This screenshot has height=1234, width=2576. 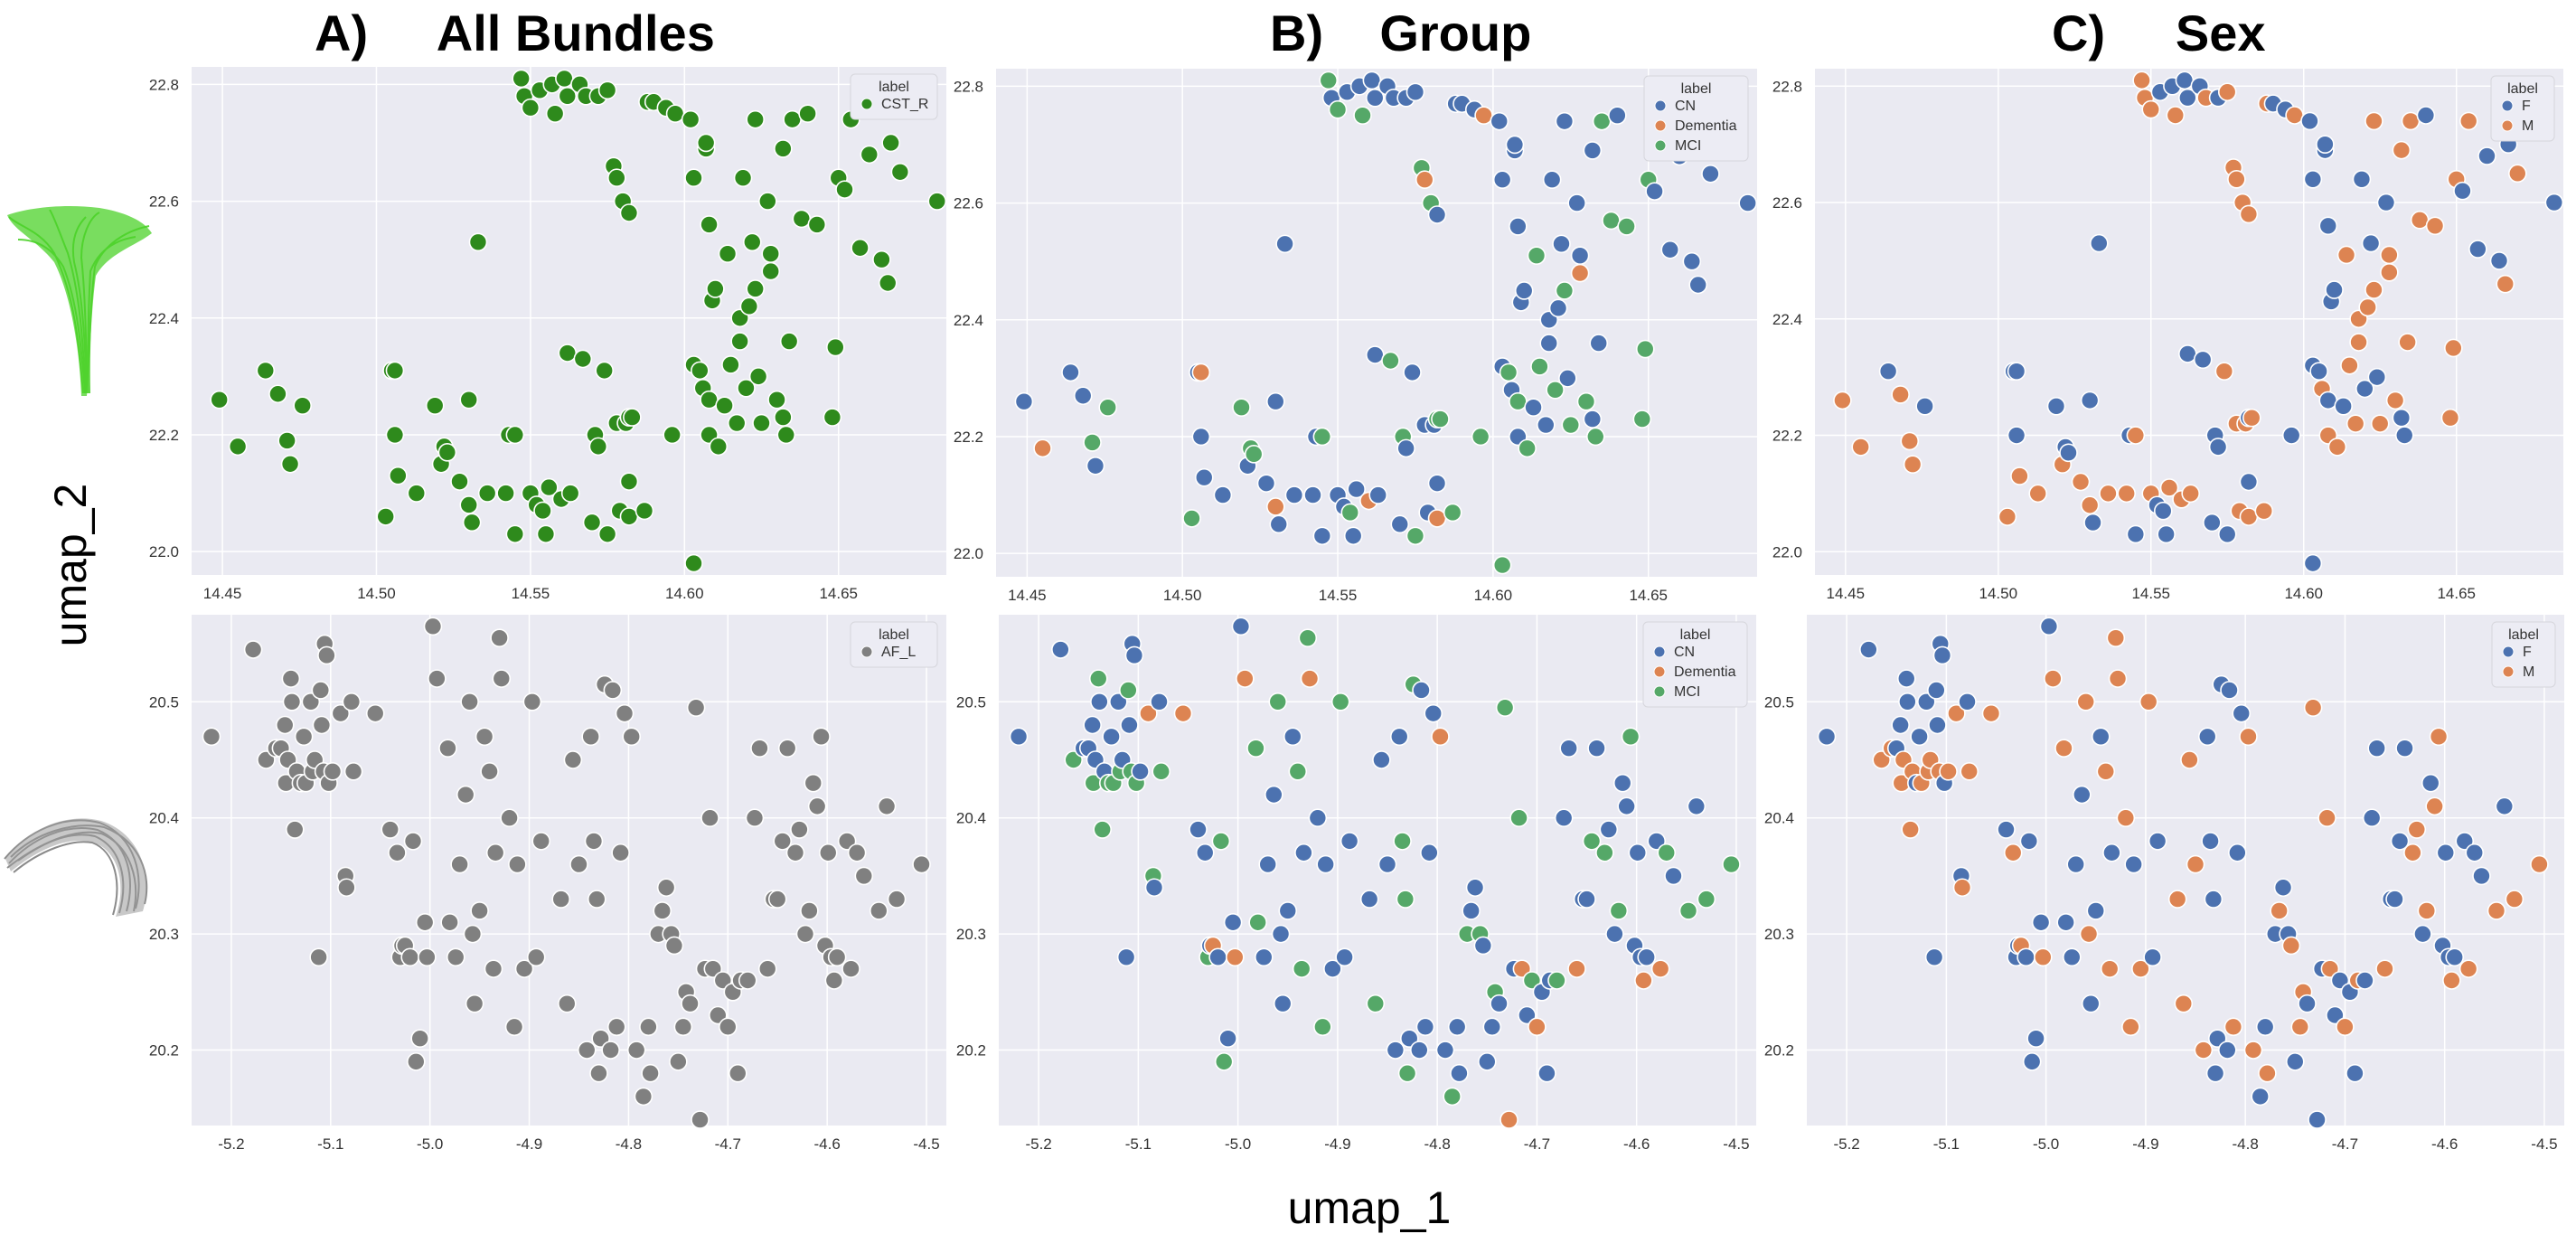 I want to click on x-tick-label: -4.6, so click(x=2445, y=1144).